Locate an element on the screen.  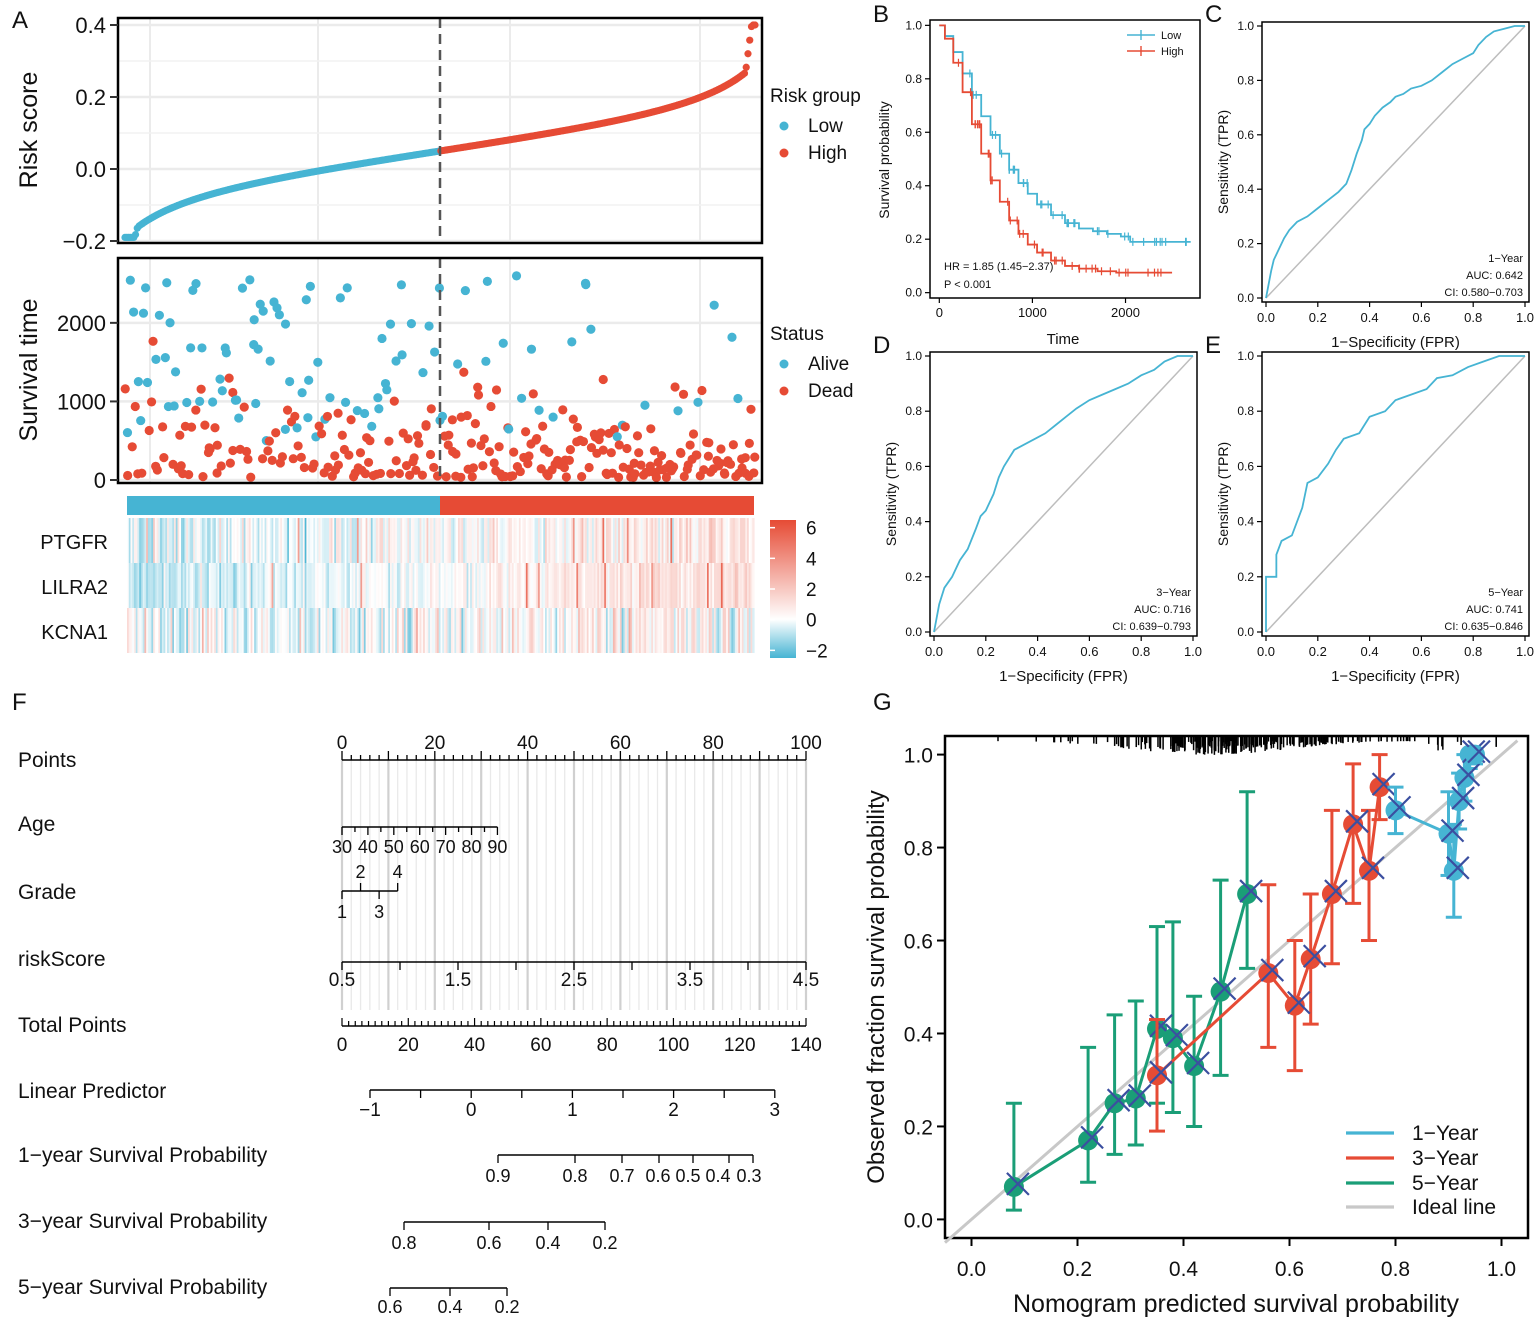
risk-point is located at coordinates (746, 67).